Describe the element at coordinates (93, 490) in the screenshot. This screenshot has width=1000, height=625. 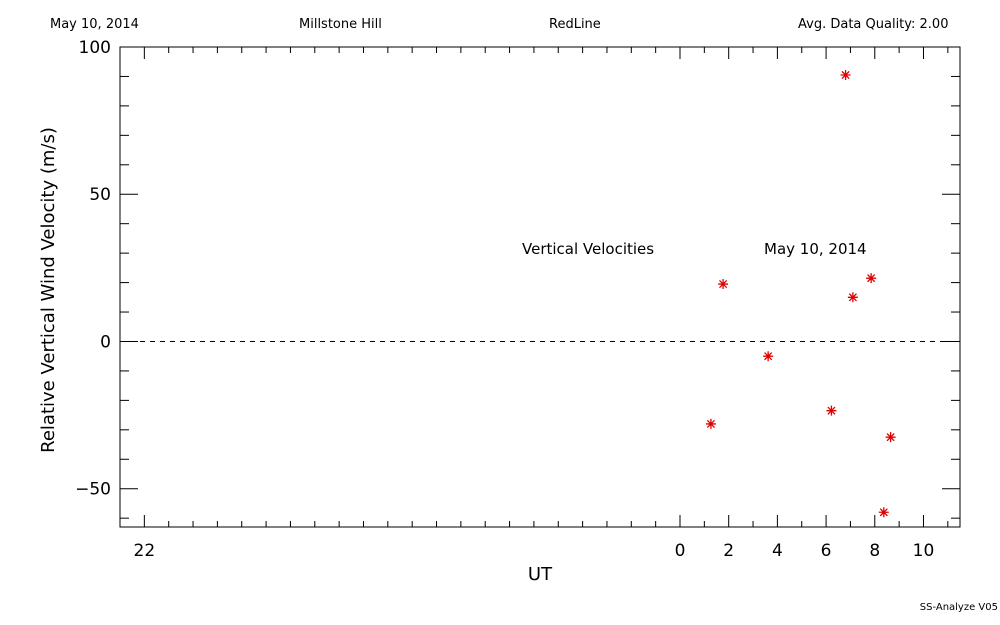
I see `y-tick-label: −50` at that location.